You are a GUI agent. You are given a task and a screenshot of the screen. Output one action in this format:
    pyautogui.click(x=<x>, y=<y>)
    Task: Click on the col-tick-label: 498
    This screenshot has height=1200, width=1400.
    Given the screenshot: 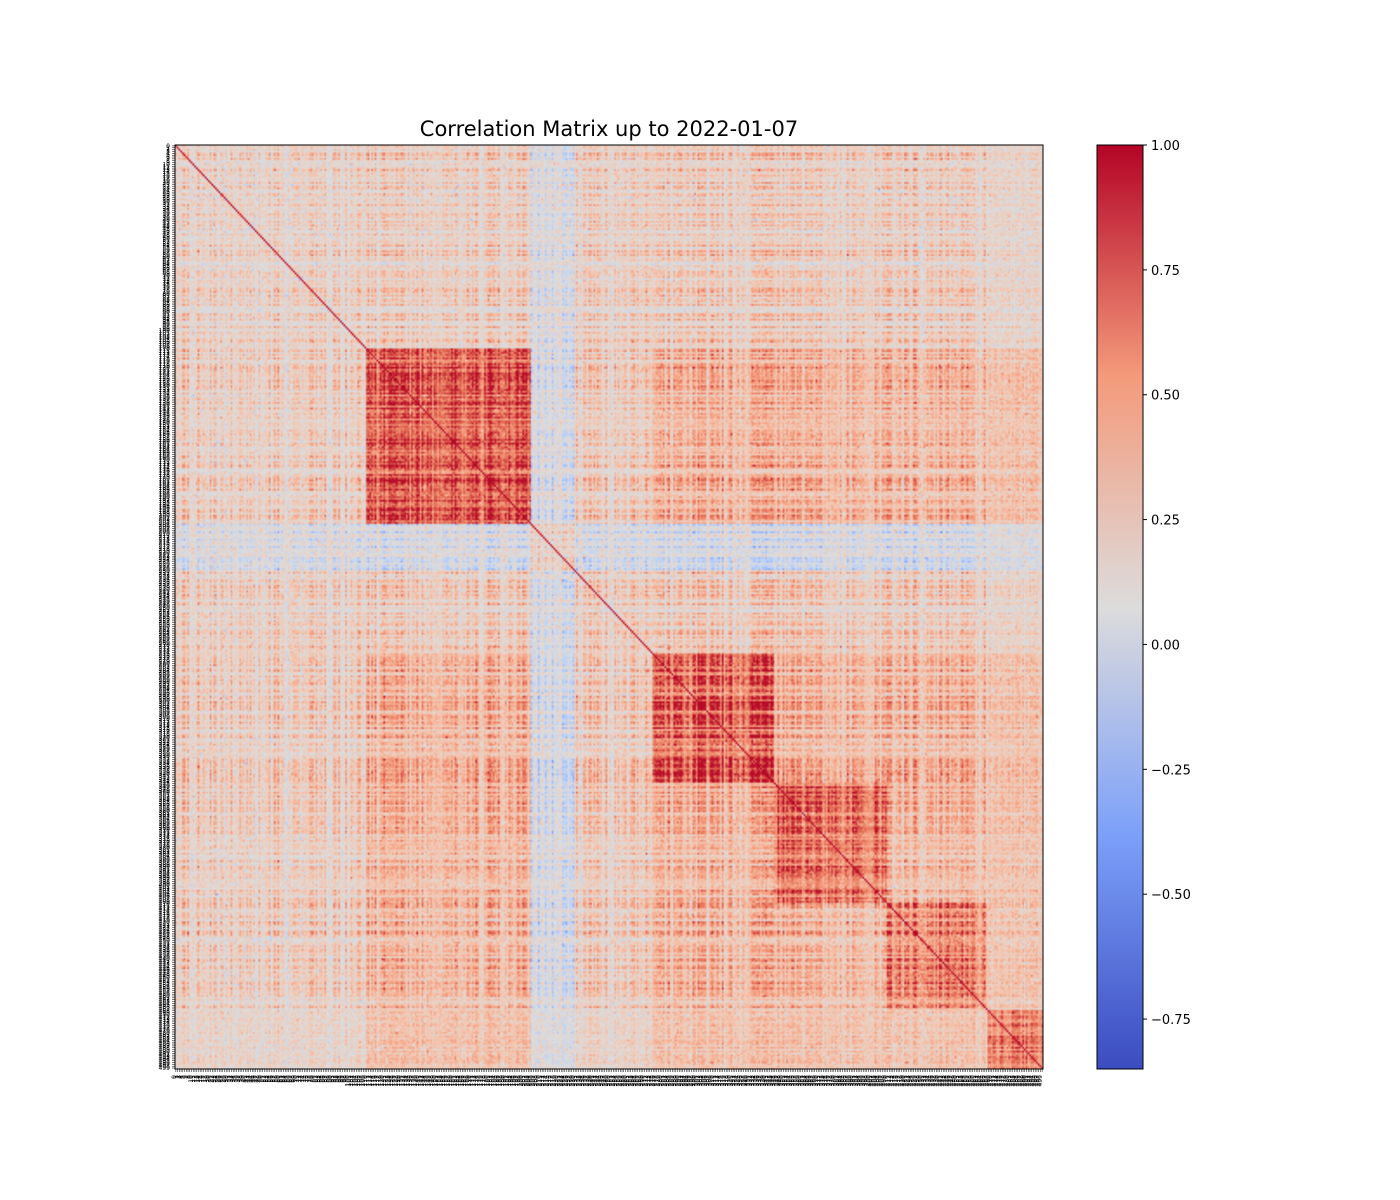 What is the action you would take?
    pyautogui.click(x=1038, y=1081)
    